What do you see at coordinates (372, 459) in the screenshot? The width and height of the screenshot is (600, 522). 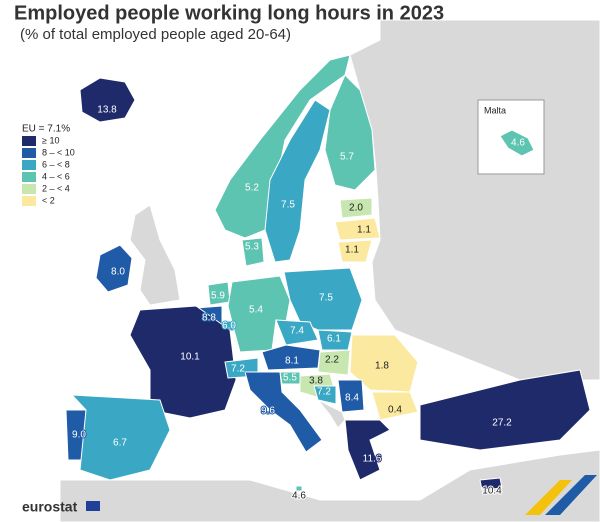 I see `region-label: 11.6` at bounding box center [372, 459].